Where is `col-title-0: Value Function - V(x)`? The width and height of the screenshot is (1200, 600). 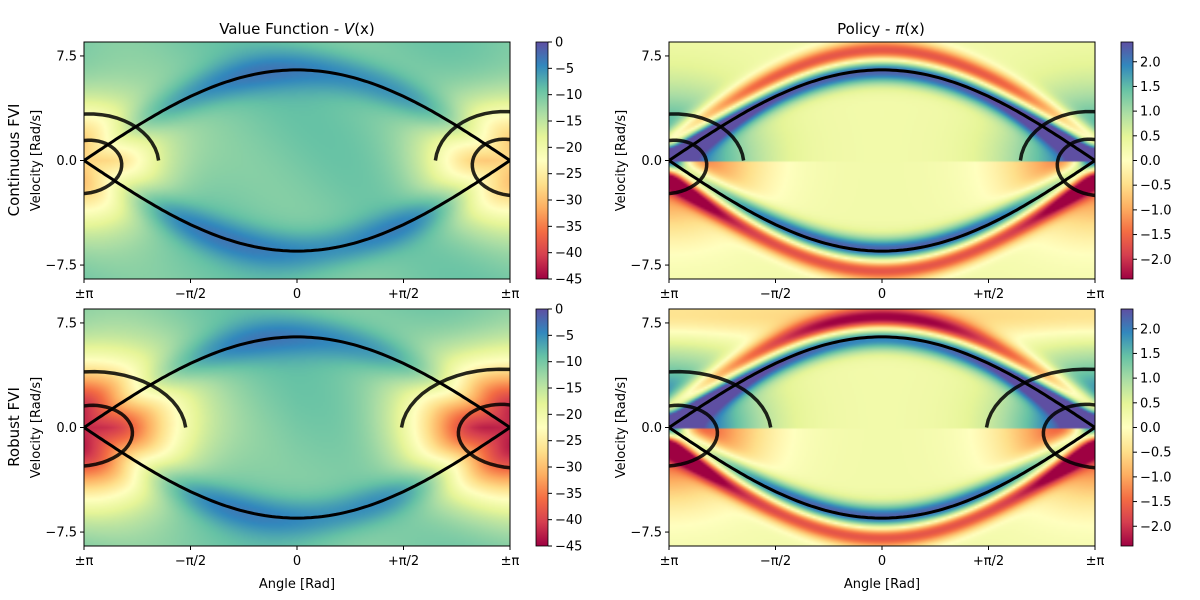
col-title-0: Value Function - V(x) is located at coordinates (297, 29).